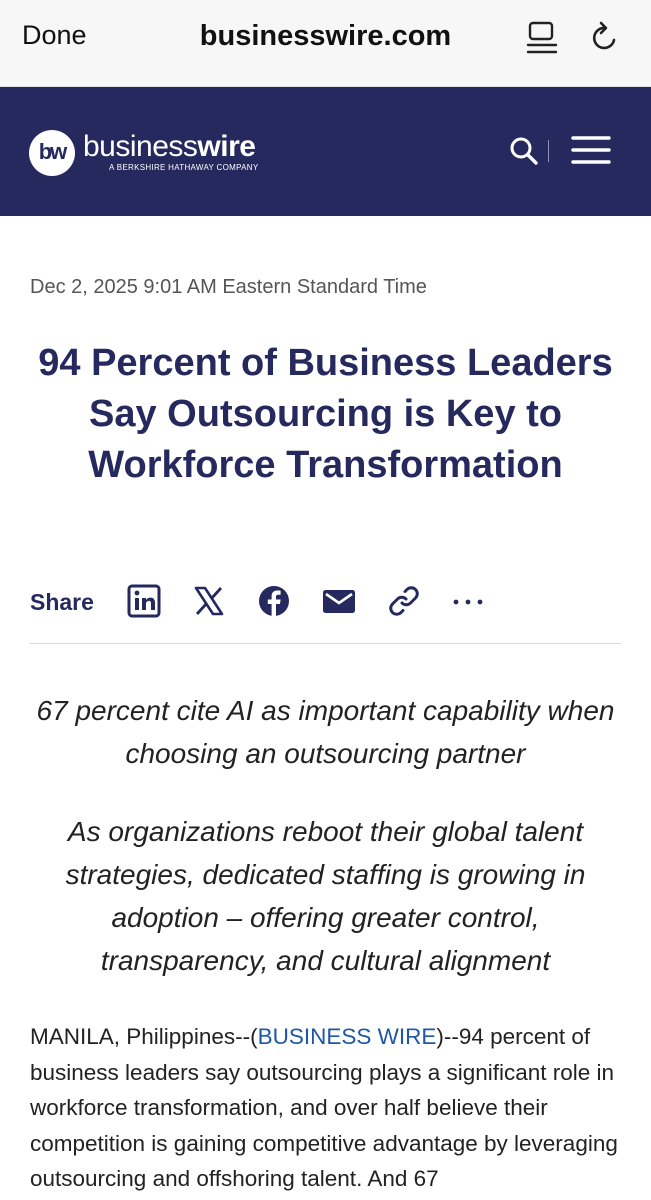 Image resolution: width=651 pixels, height=1200 pixels. I want to click on share-bar: Share, so click(325, 602).